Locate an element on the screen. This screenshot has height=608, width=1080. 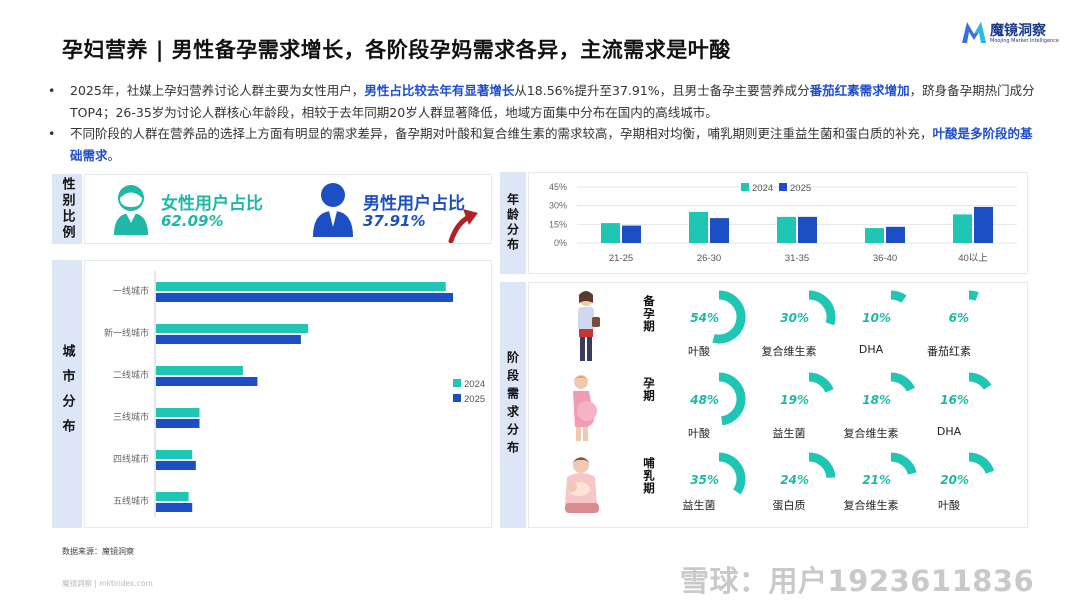
city-legend-label: 2024 is located at coordinates (474, 384).